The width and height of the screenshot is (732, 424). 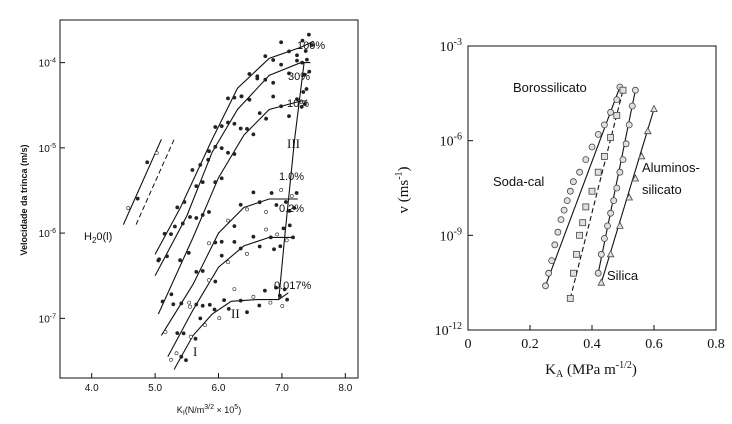 What do you see at coordinates (52, 191) in the screenshot?
I see `left-y-ticks: 10-4 10-5 10-6 10-7` at bounding box center [52, 191].